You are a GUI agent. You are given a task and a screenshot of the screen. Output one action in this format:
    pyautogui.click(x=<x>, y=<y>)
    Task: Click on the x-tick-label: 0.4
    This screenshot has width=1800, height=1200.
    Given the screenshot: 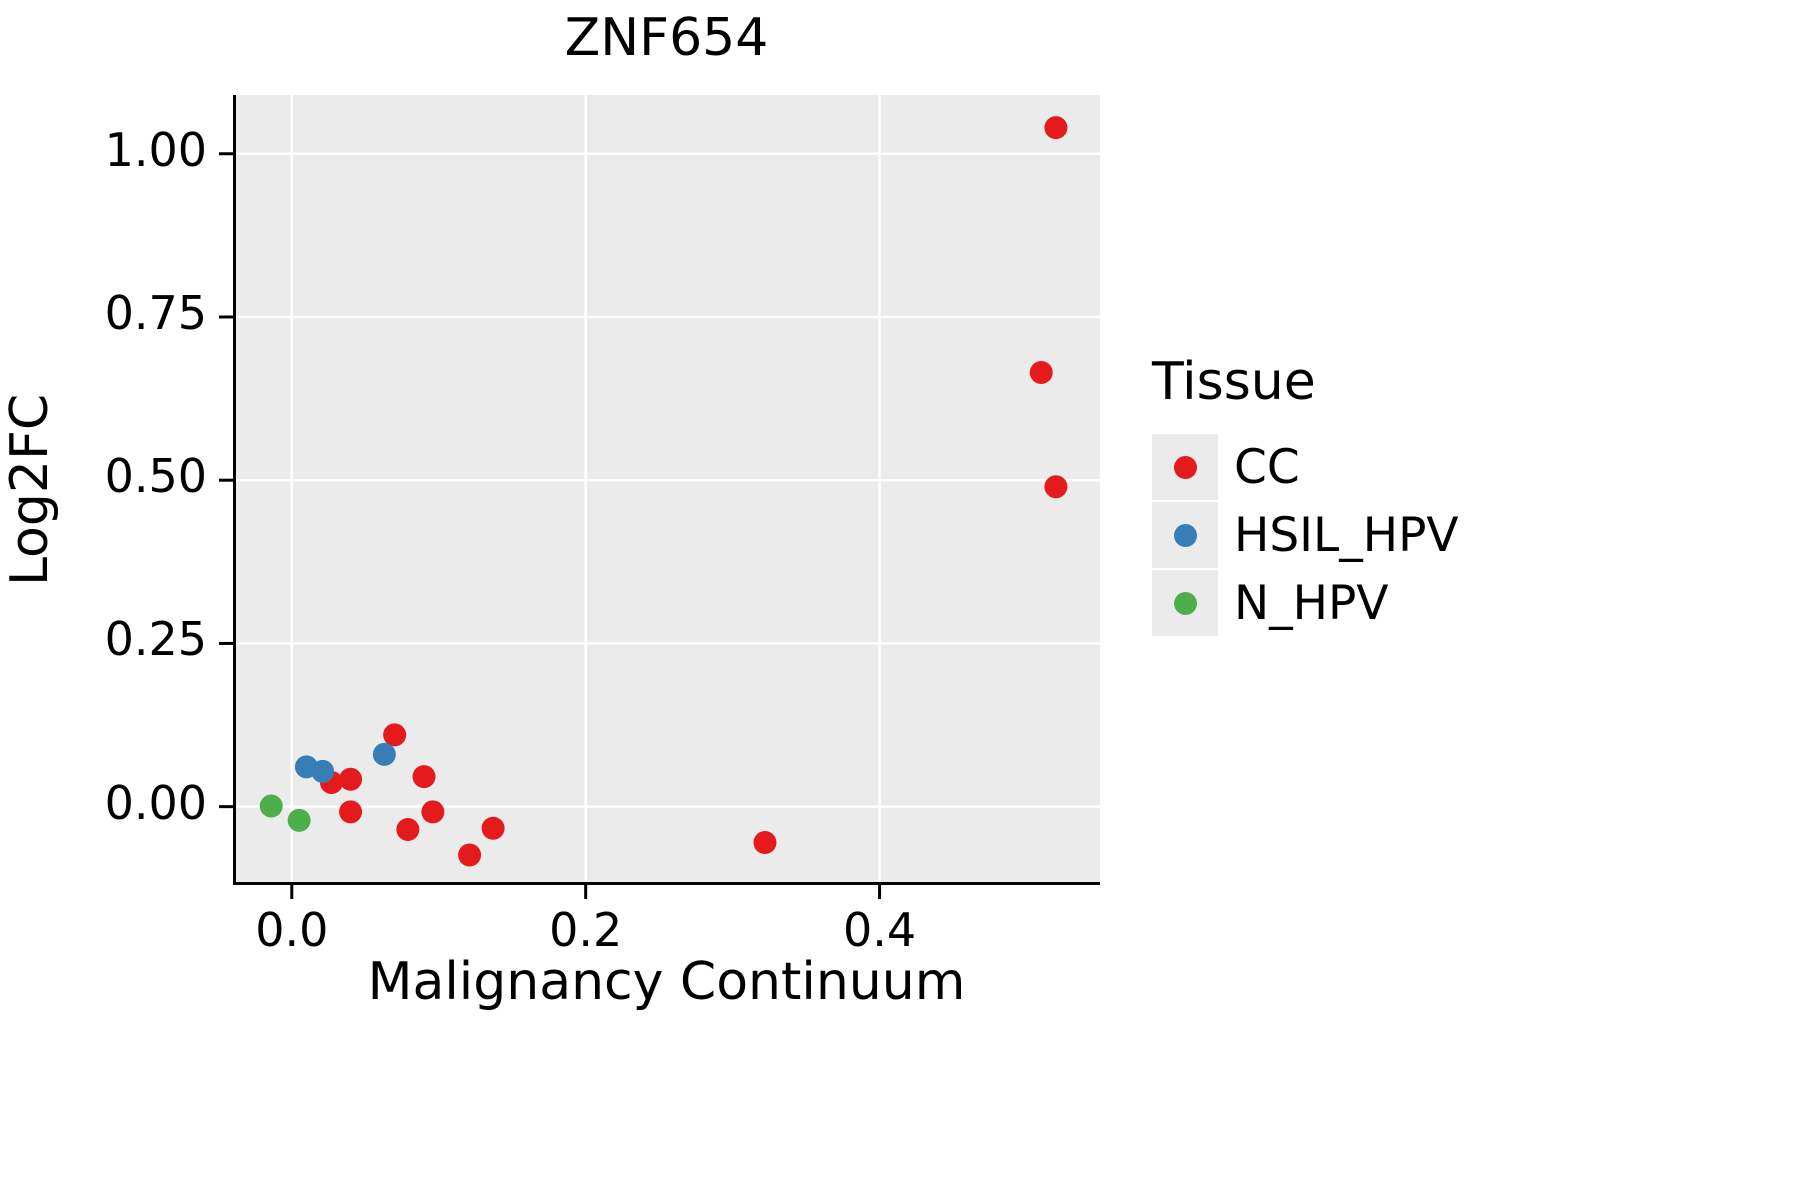 What is the action you would take?
    pyautogui.click(x=879, y=930)
    